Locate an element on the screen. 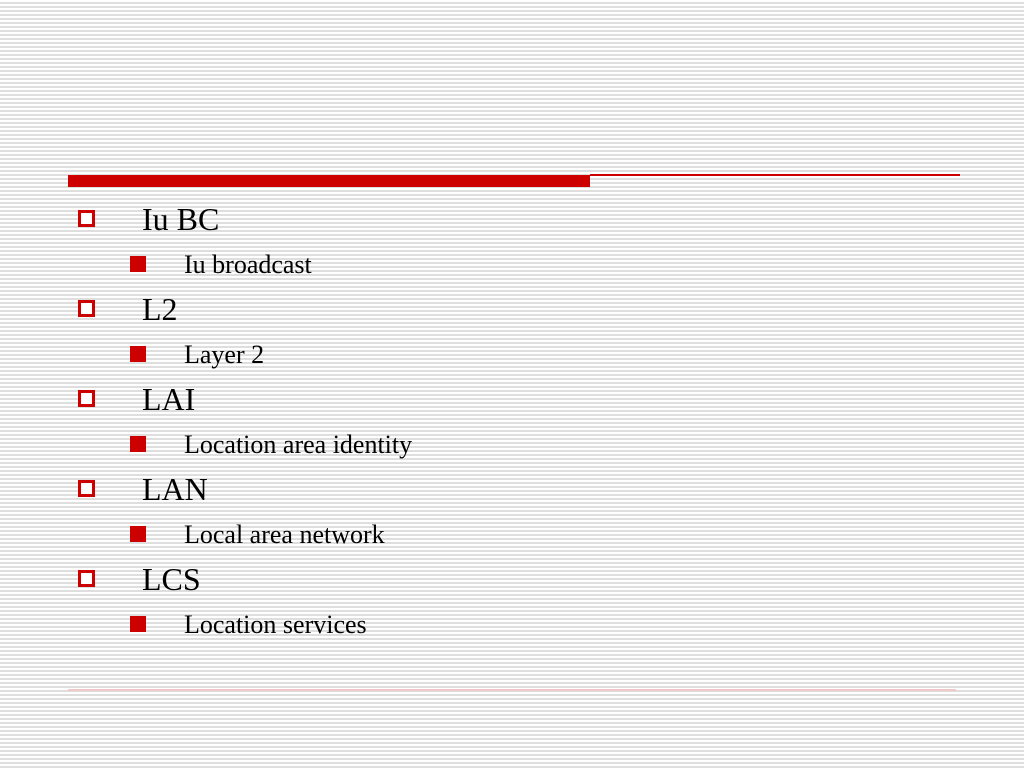 Image resolution: width=1024 pixels, height=768 pixels. term-text: LCS is located at coordinates (171, 579).